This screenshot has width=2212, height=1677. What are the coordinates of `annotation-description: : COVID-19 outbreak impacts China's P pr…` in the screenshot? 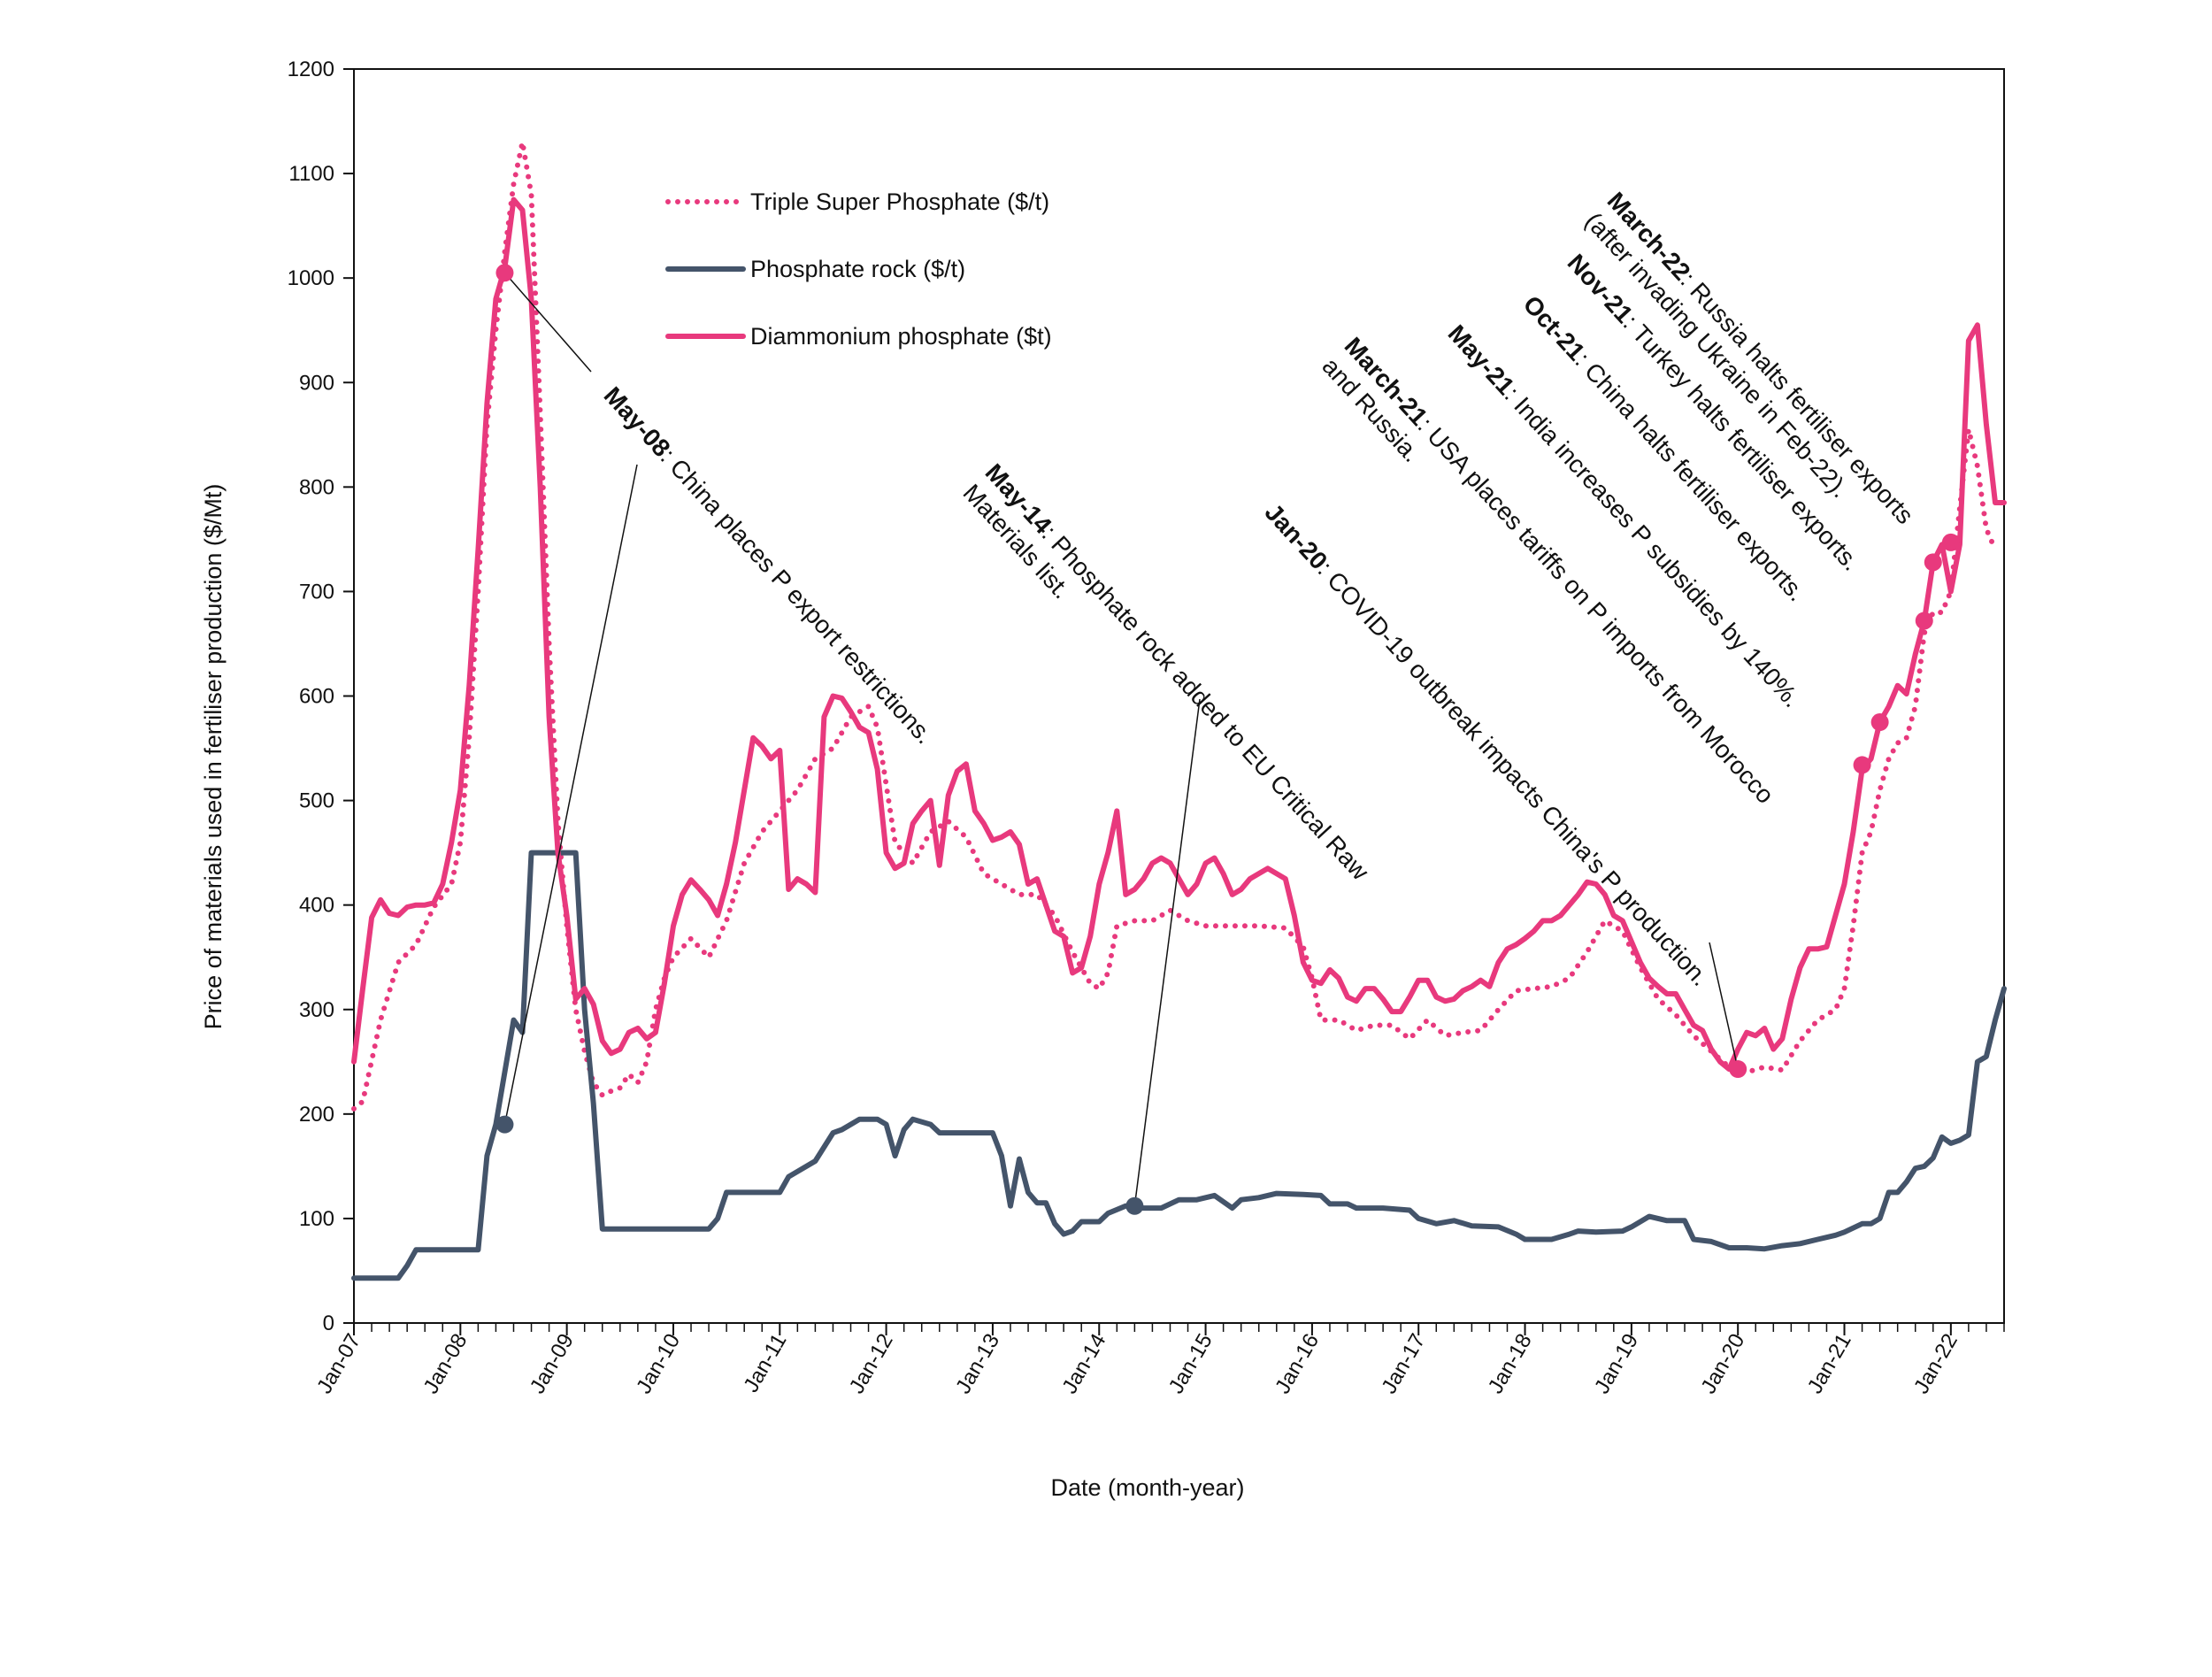 It's located at (1514, 774).